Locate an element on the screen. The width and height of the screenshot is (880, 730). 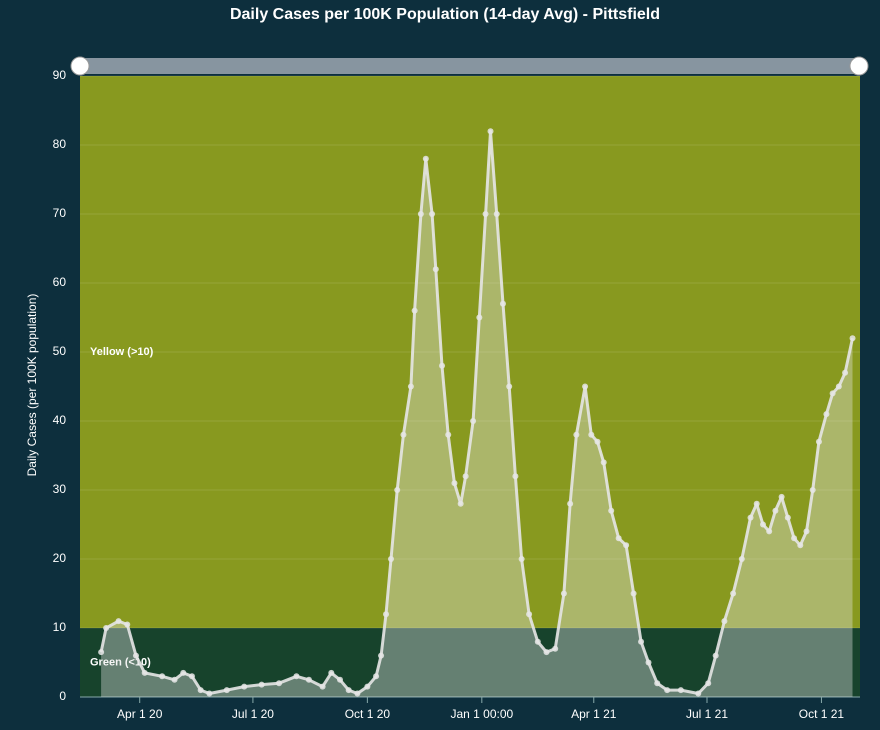
x-tick-label: Oct 1 21 is located at coordinates (822, 714).